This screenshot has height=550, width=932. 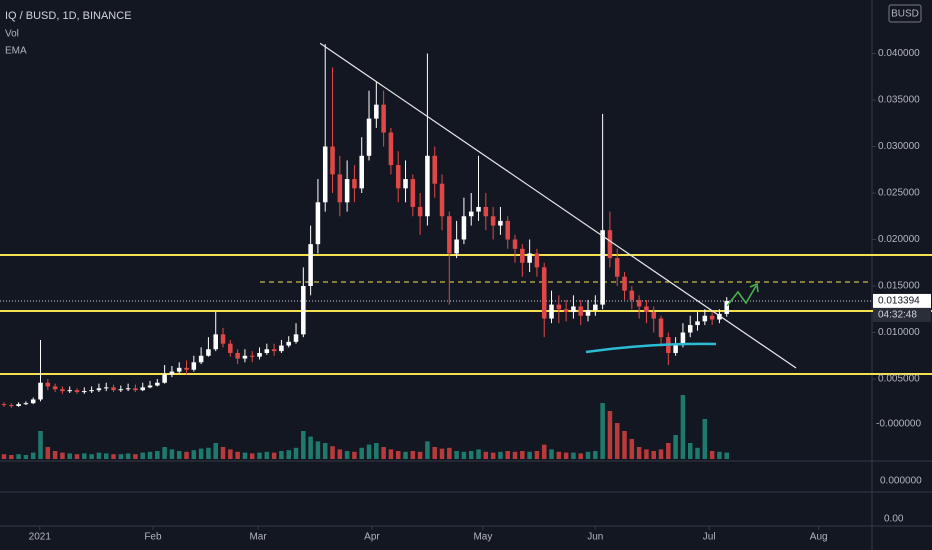 I want to click on last-price-label: 0.013394, so click(x=899, y=301).